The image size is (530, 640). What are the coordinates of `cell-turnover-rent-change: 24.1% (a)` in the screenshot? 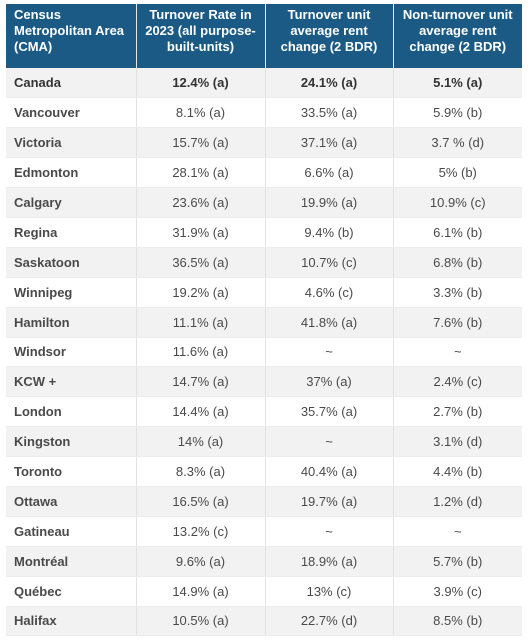 It's located at (329, 83).